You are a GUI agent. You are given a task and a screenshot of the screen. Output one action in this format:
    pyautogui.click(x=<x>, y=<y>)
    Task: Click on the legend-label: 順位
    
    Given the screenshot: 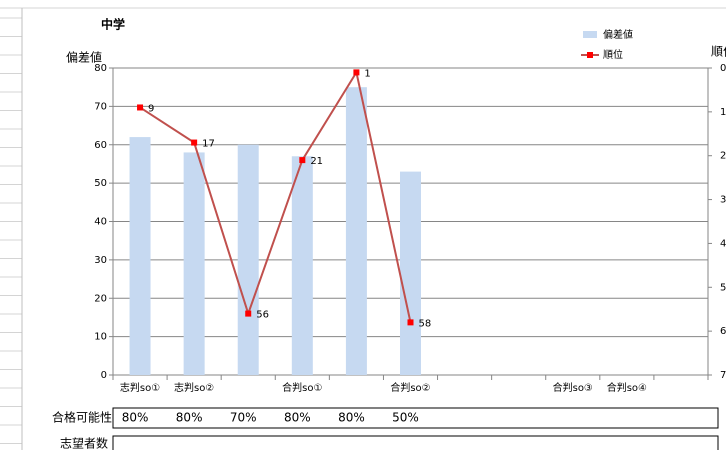 What is the action you would take?
    pyautogui.click(x=613, y=54)
    